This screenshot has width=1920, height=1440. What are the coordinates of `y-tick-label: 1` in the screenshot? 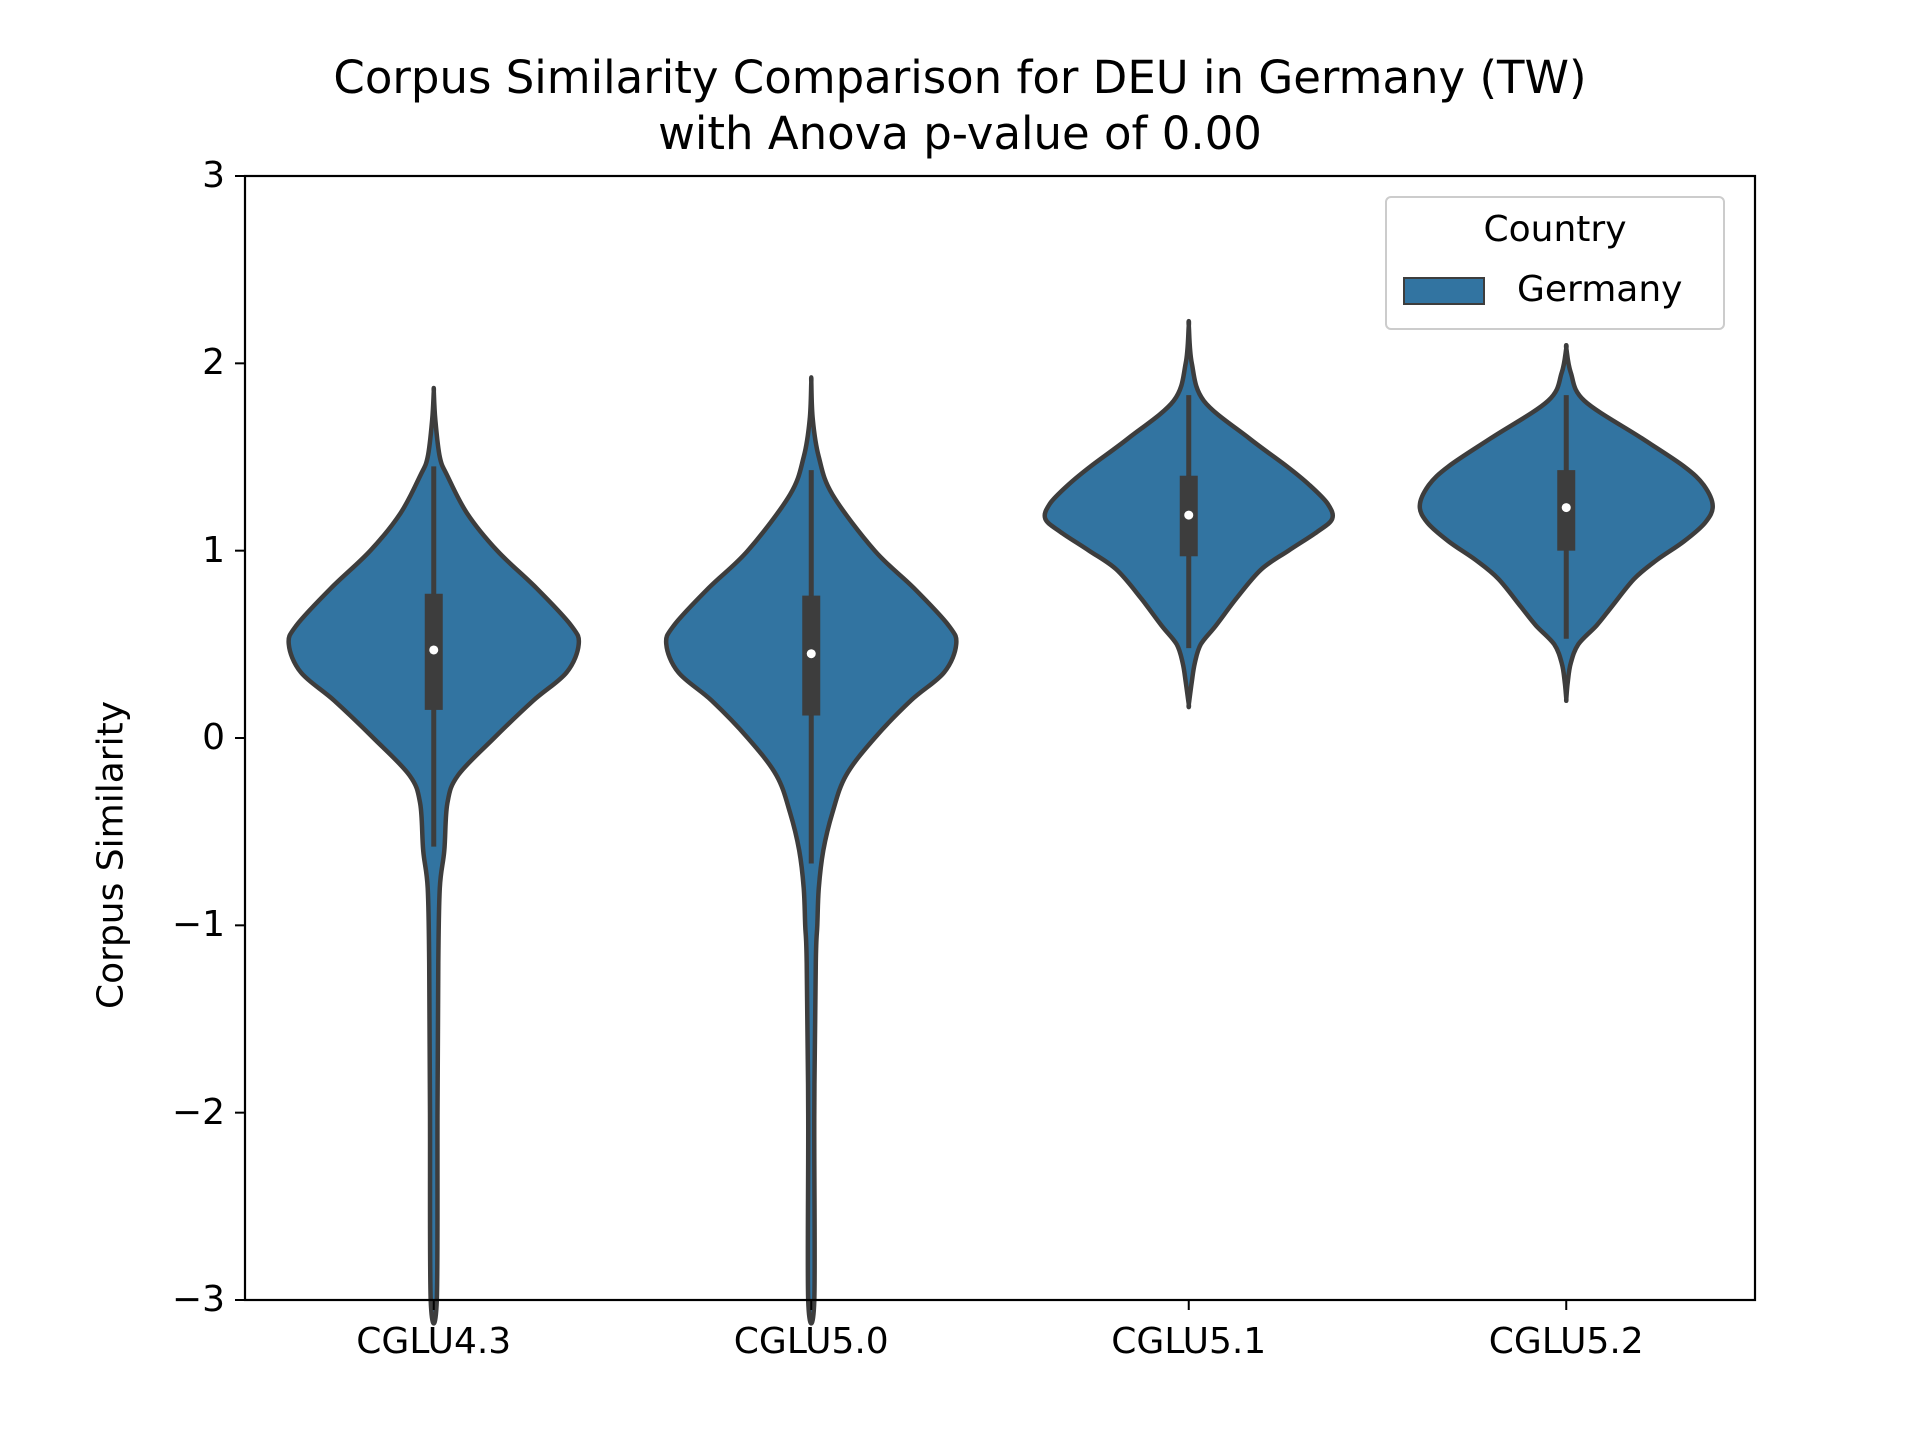 It's located at (213, 550).